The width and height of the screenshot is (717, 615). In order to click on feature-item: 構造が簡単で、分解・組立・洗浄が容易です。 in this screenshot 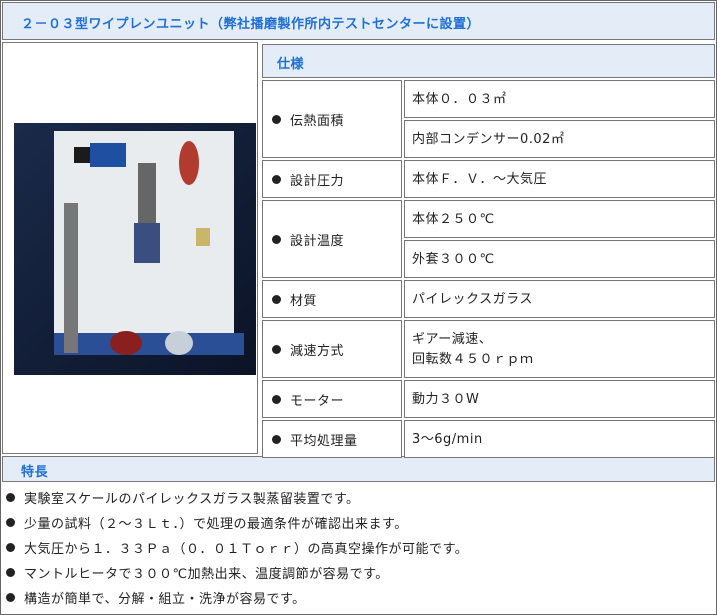, I will do `click(165, 599)`.